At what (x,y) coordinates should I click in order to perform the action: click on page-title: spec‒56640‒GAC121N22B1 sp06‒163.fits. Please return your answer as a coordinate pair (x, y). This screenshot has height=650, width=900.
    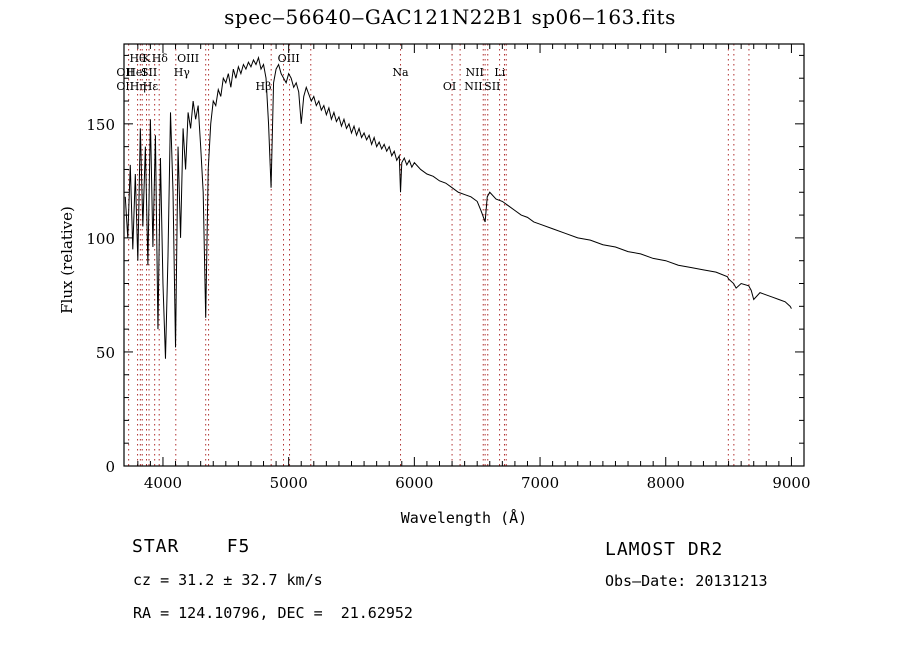
    Looking at the image, I should click on (450, 17).